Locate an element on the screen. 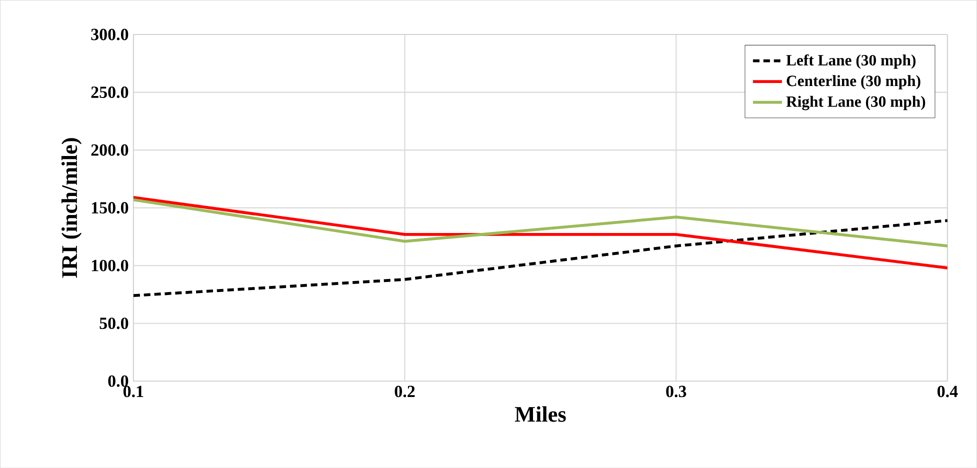  y-tick-label: 150.0 is located at coordinates (110, 208).